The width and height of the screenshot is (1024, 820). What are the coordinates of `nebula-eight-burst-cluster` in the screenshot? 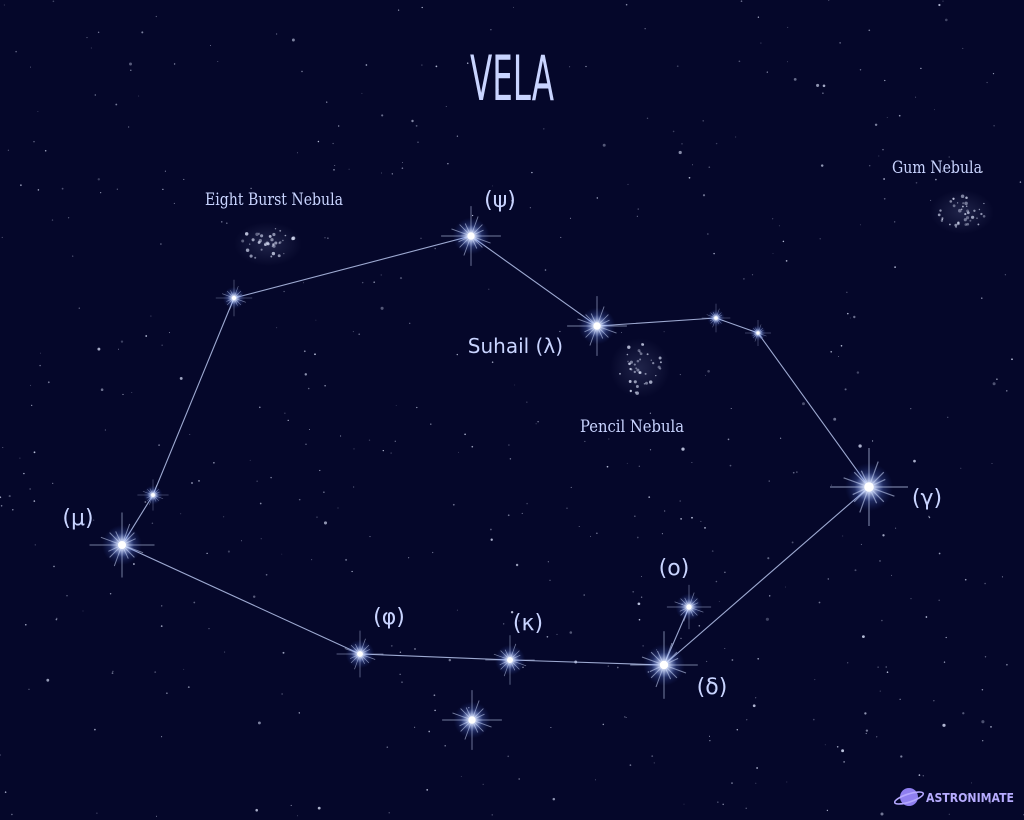 It's located at (268, 244).